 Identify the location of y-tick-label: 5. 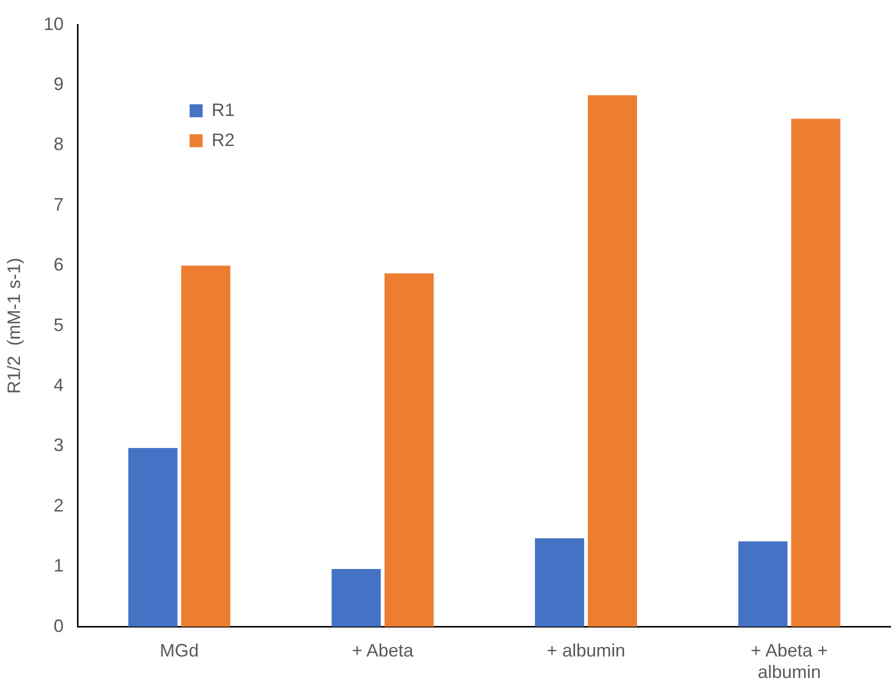
(59, 324).